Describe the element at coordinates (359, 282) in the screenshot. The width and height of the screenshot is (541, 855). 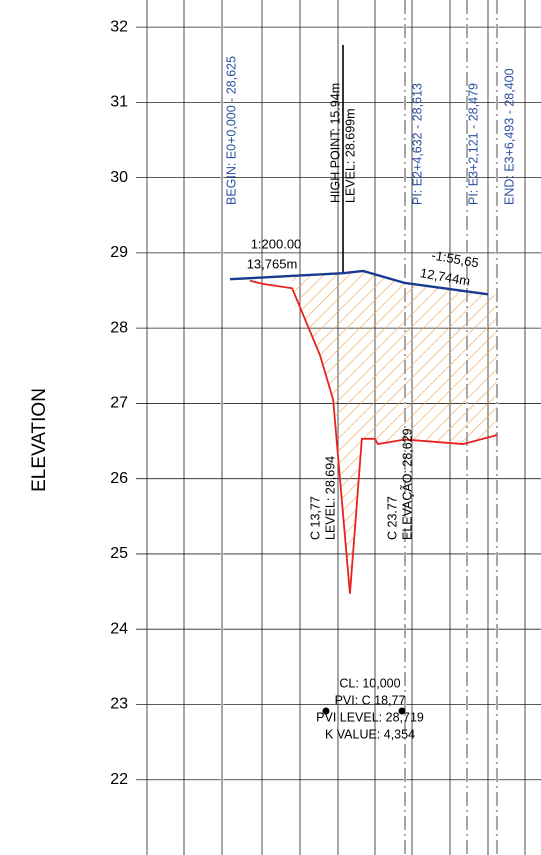
I see `grade-line` at that location.